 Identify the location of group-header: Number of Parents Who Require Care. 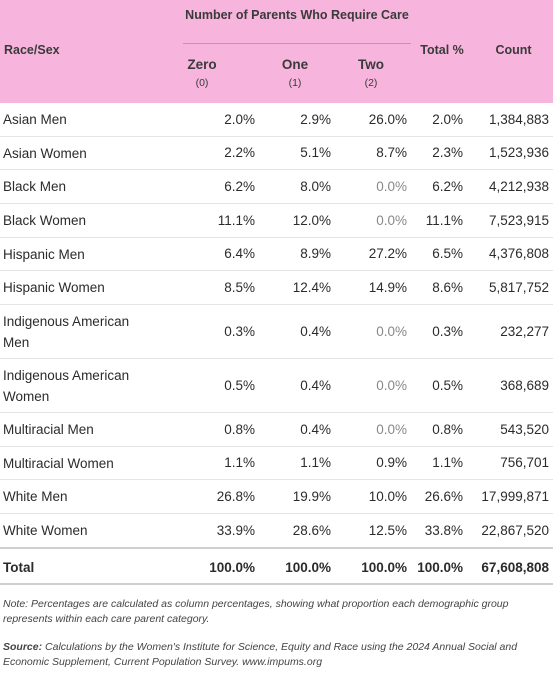
(297, 15).